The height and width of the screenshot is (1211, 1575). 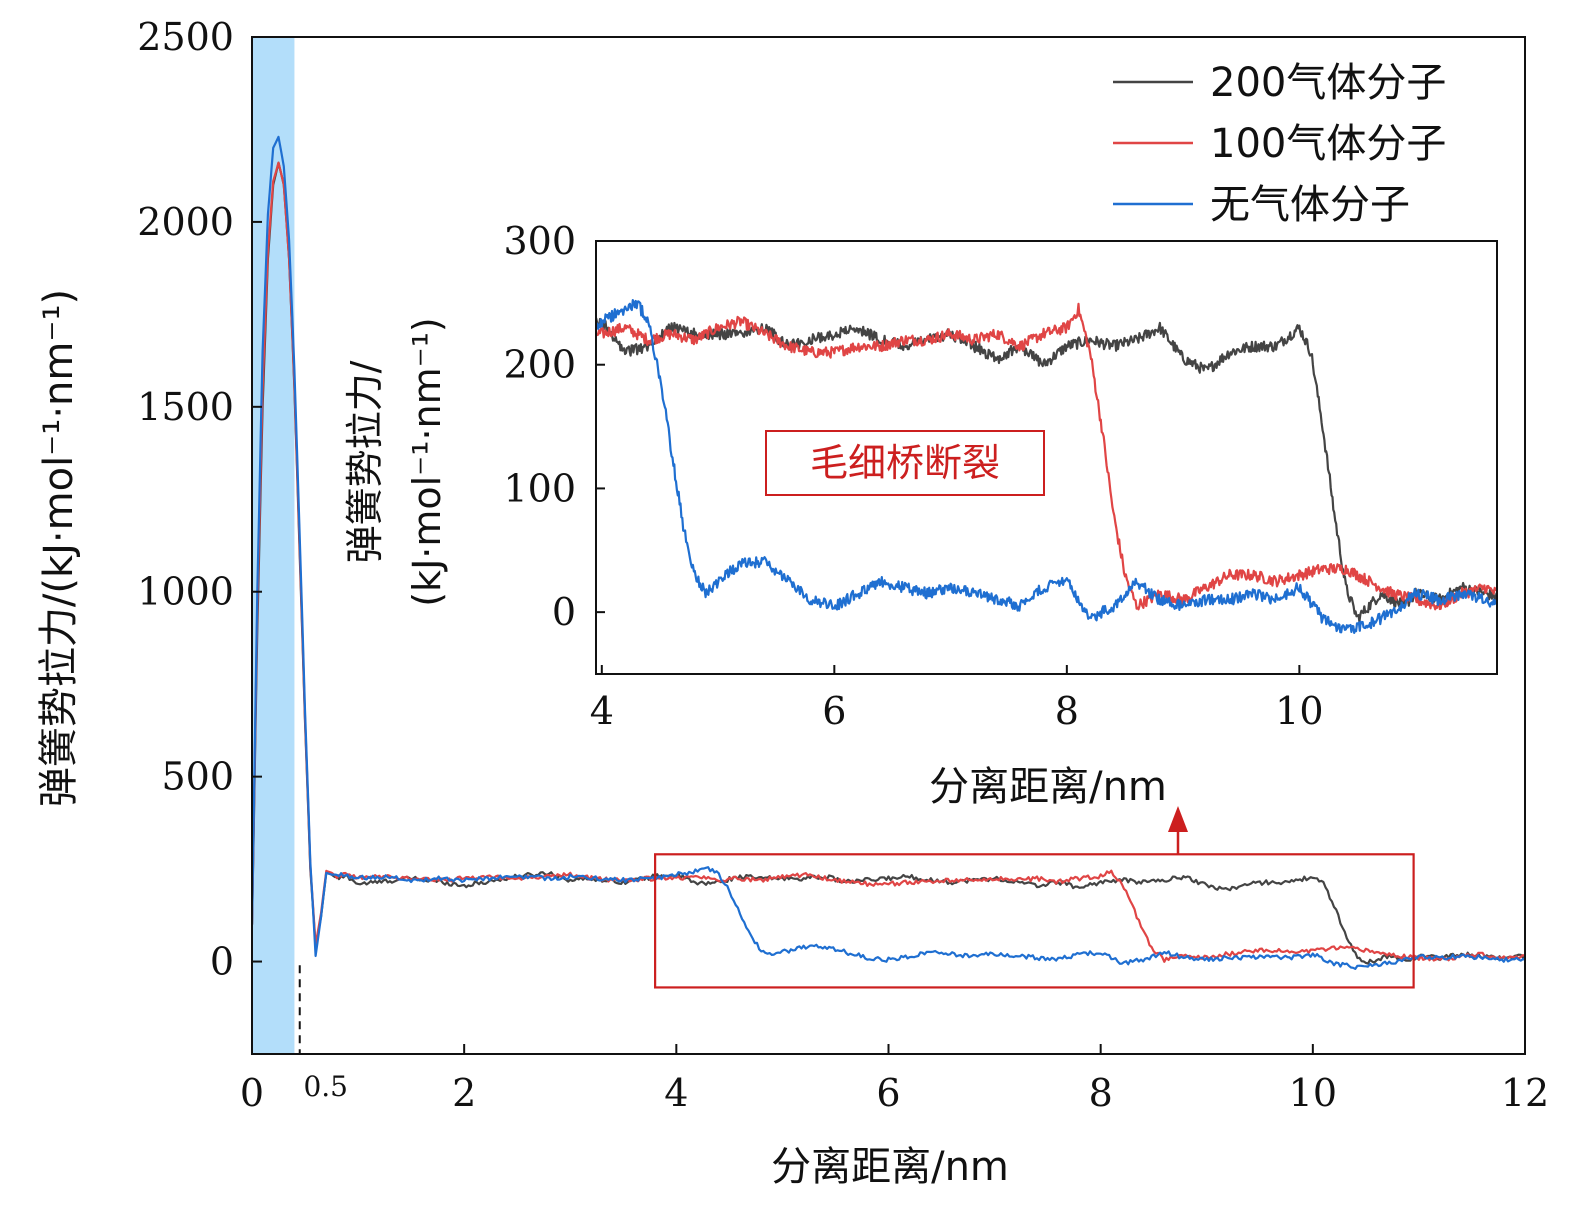 What do you see at coordinates (834, 711) in the screenshot?
I see `inset-x-tick-label: 6` at bounding box center [834, 711].